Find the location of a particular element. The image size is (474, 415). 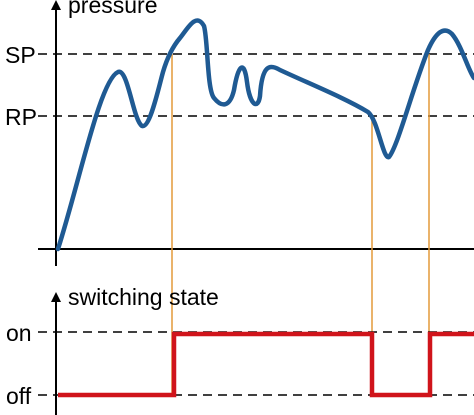

pressure-axis-title: pressure is located at coordinates (113, 9).